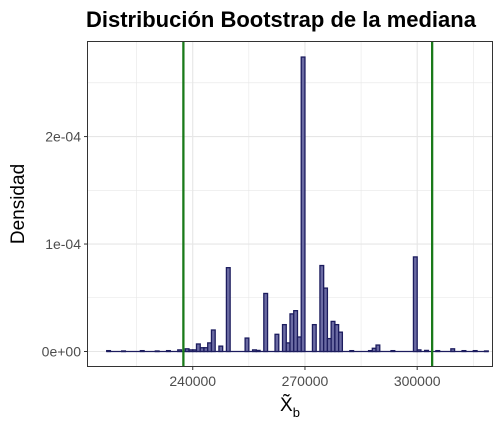 This screenshot has height=432, width=504. What do you see at coordinates (286, 405) in the screenshot?
I see `x-axis-title-main: X̃` at bounding box center [286, 405].